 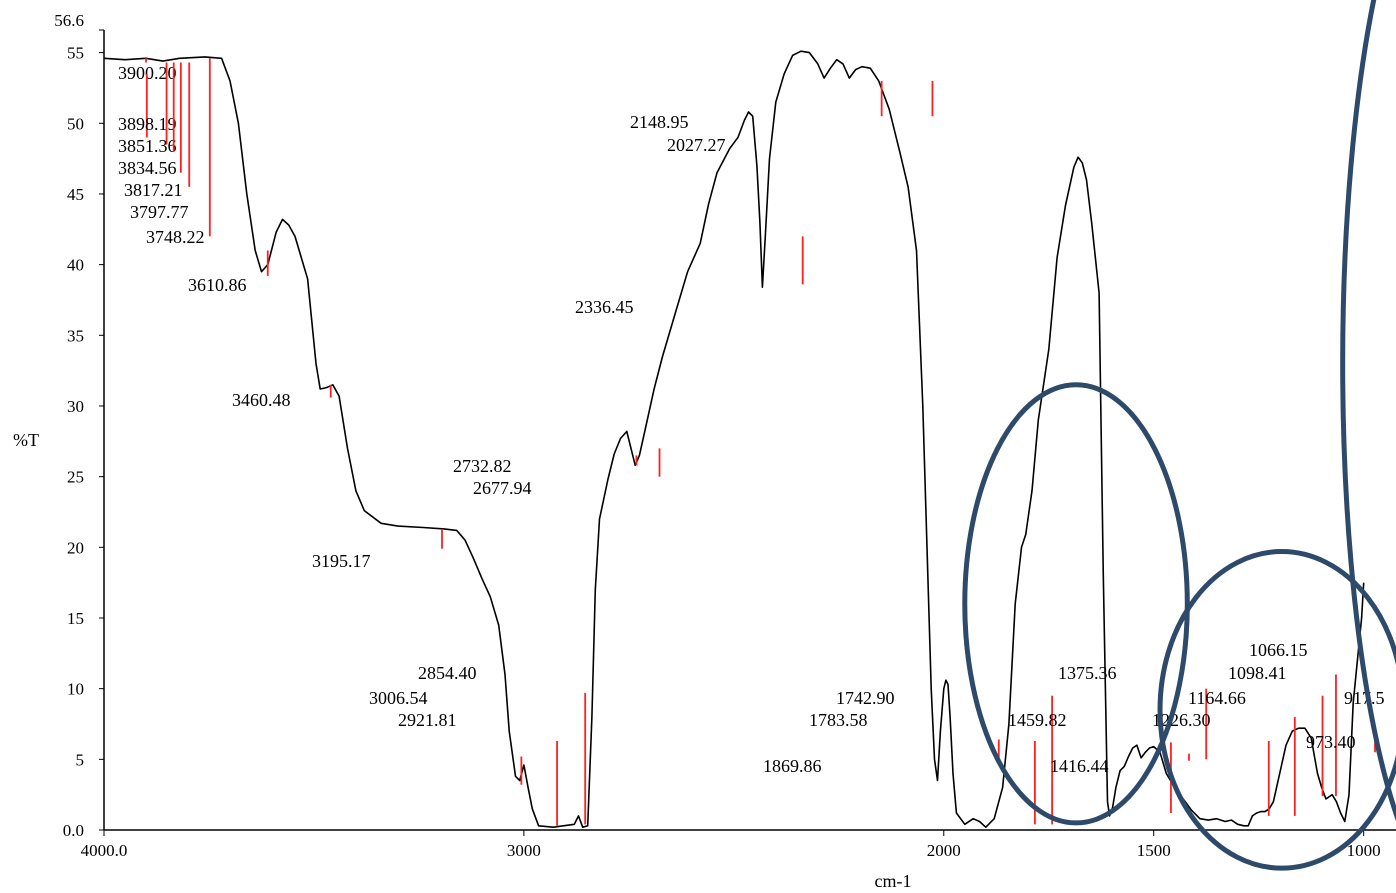 What do you see at coordinates (1364, 698) in the screenshot?
I see `peak-label: 917.5` at bounding box center [1364, 698].